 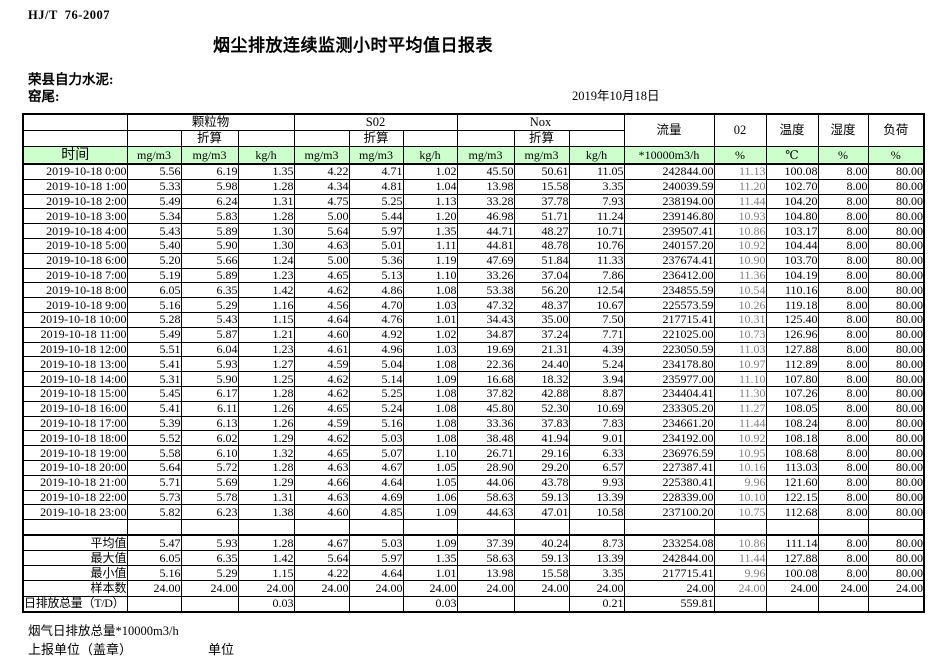 I want to click on table-cell: 5.20, so click(x=154, y=260).